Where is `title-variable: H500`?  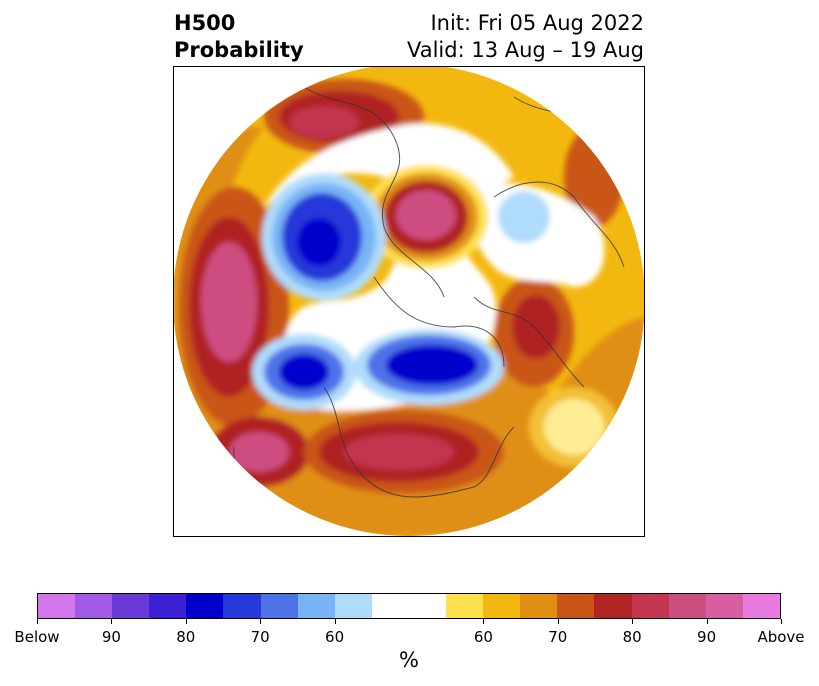 title-variable: H500 is located at coordinates (205, 23).